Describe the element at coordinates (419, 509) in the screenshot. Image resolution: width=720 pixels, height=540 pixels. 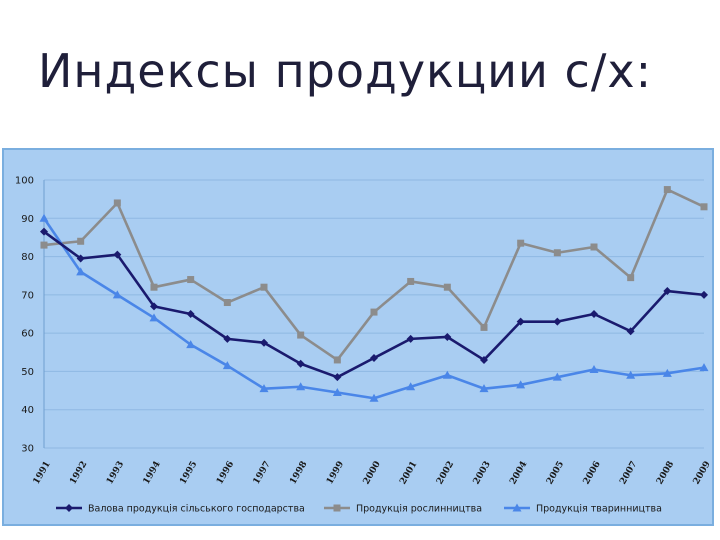
I see `legend-label: Продукція рослинництва` at that location.